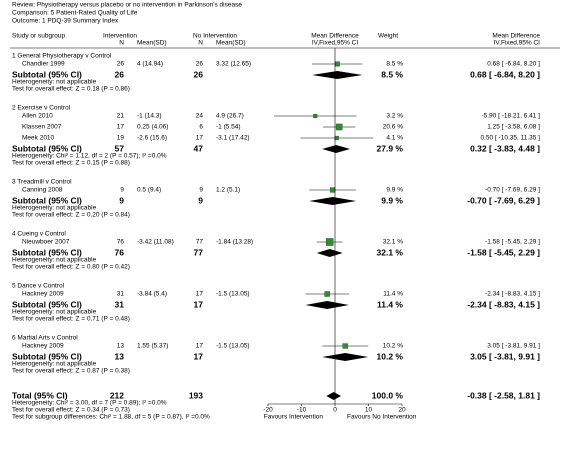 Image resolution: width=566 pixels, height=455 pixels. I want to click on mean-sd-intervention: 0.25 (4.06), so click(152, 127).